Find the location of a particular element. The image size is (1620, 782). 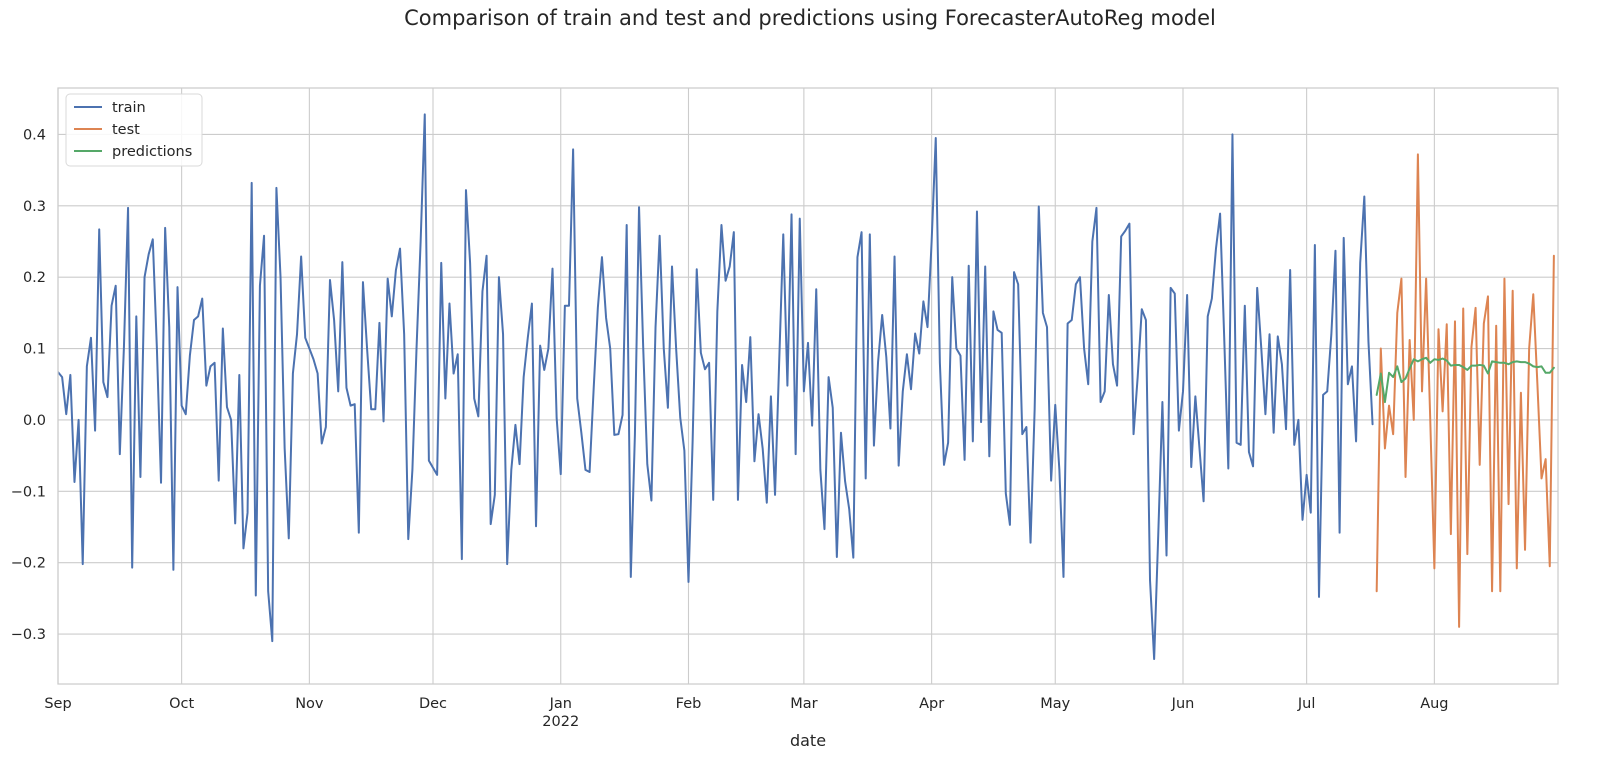

legend-label-predictions: predictions is located at coordinates (152, 152).